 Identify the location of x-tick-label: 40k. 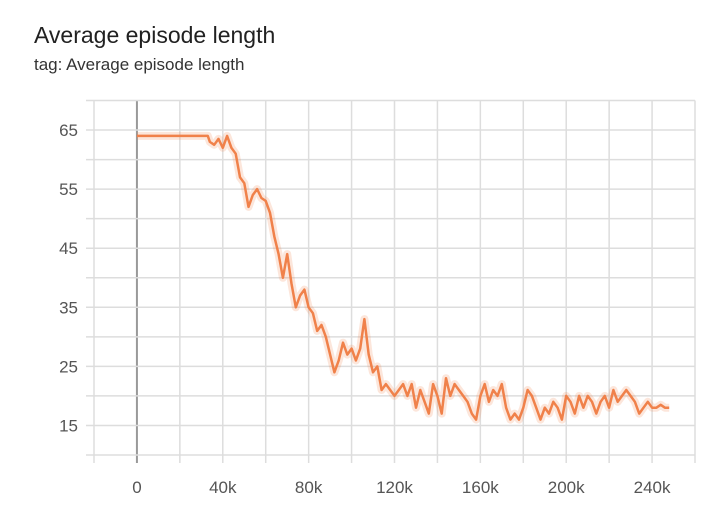
(223, 487).